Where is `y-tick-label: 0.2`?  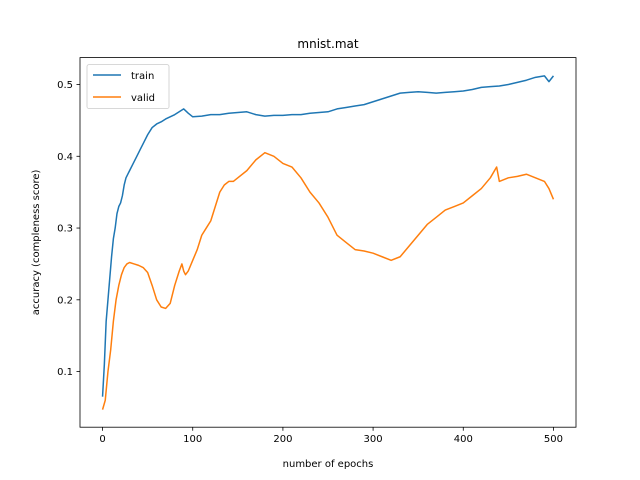
y-tick-label: 0.2 is located at coordinates (65, 300).